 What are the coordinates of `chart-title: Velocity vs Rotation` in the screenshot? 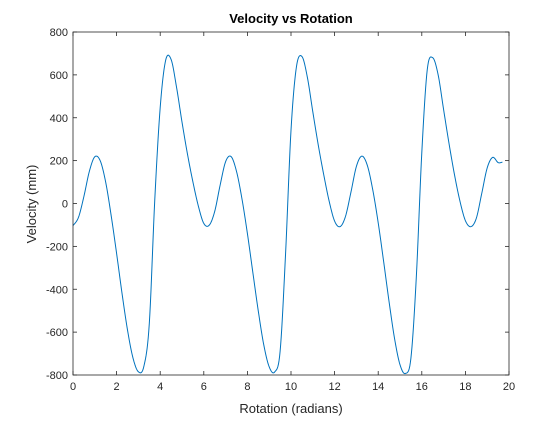 It's located at (291, 18).